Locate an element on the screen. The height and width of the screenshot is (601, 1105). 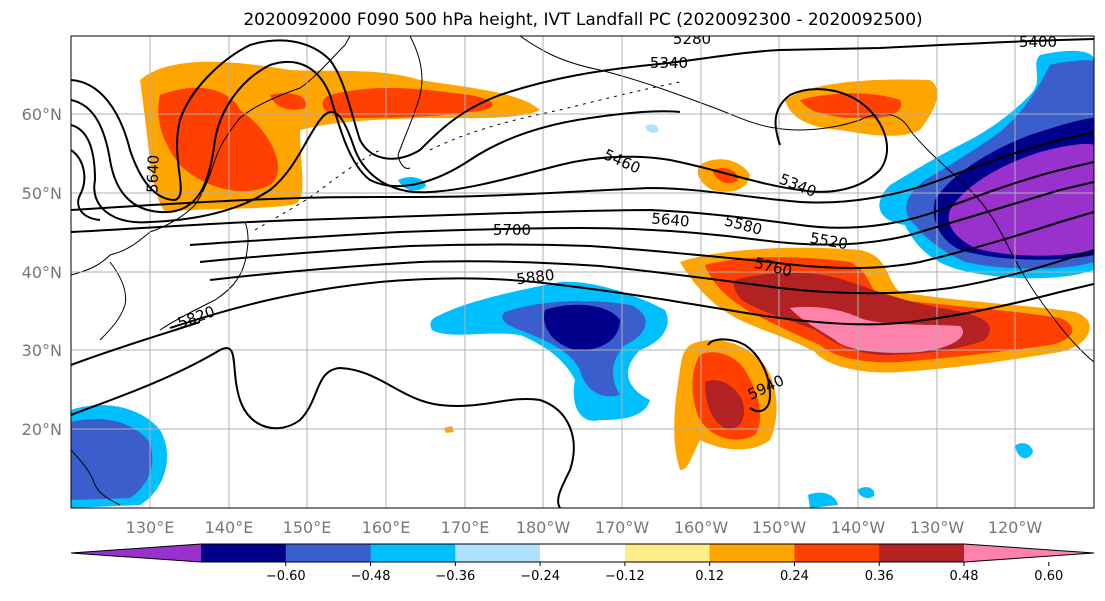
lon-label: 130°E is located at coordinates (150, 527).